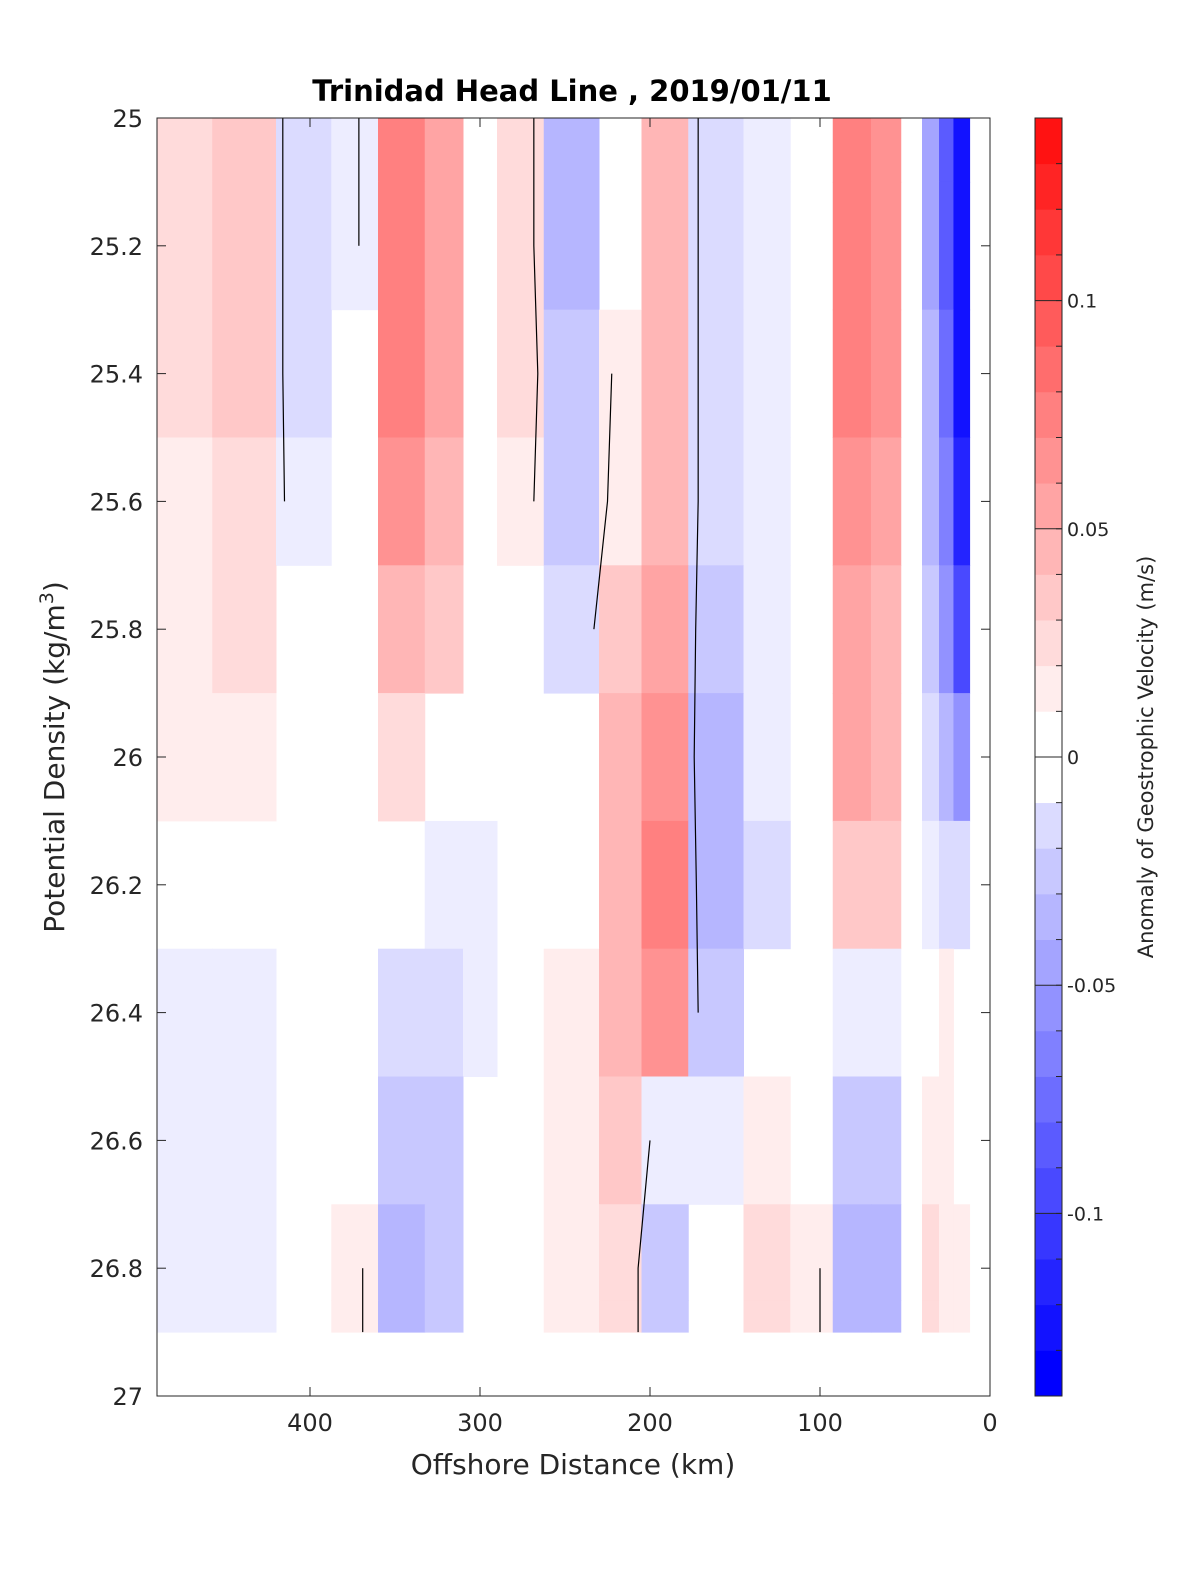 The width and height of the screenshot is (1200, 1575). Describe the element at coordinates (1073, 758) in the screenshot. I see `colorbar-tick-label: 0` at that location.